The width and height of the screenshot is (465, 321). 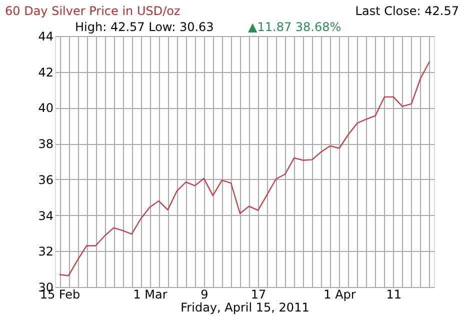 I want to click on chart-subtitle: High: 42.57 Low: 30.63, so click(x=144, y=27).